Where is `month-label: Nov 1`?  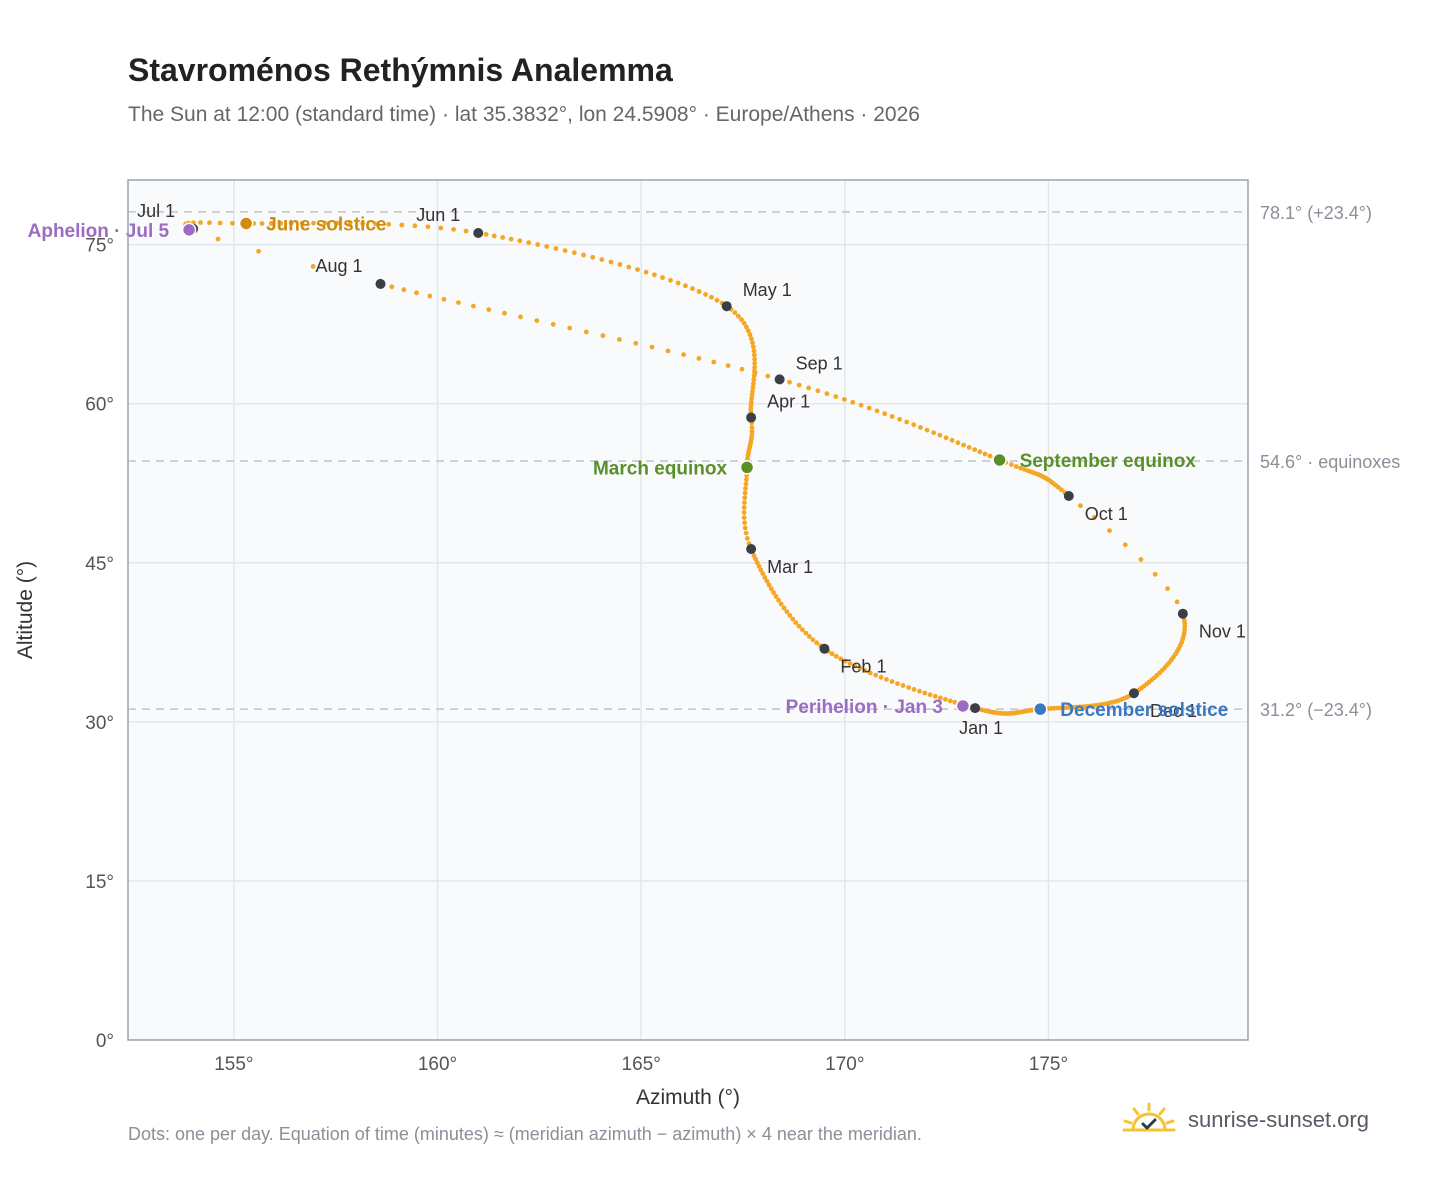 month-label: Nov 1 is located at coordinates (1222, 632).